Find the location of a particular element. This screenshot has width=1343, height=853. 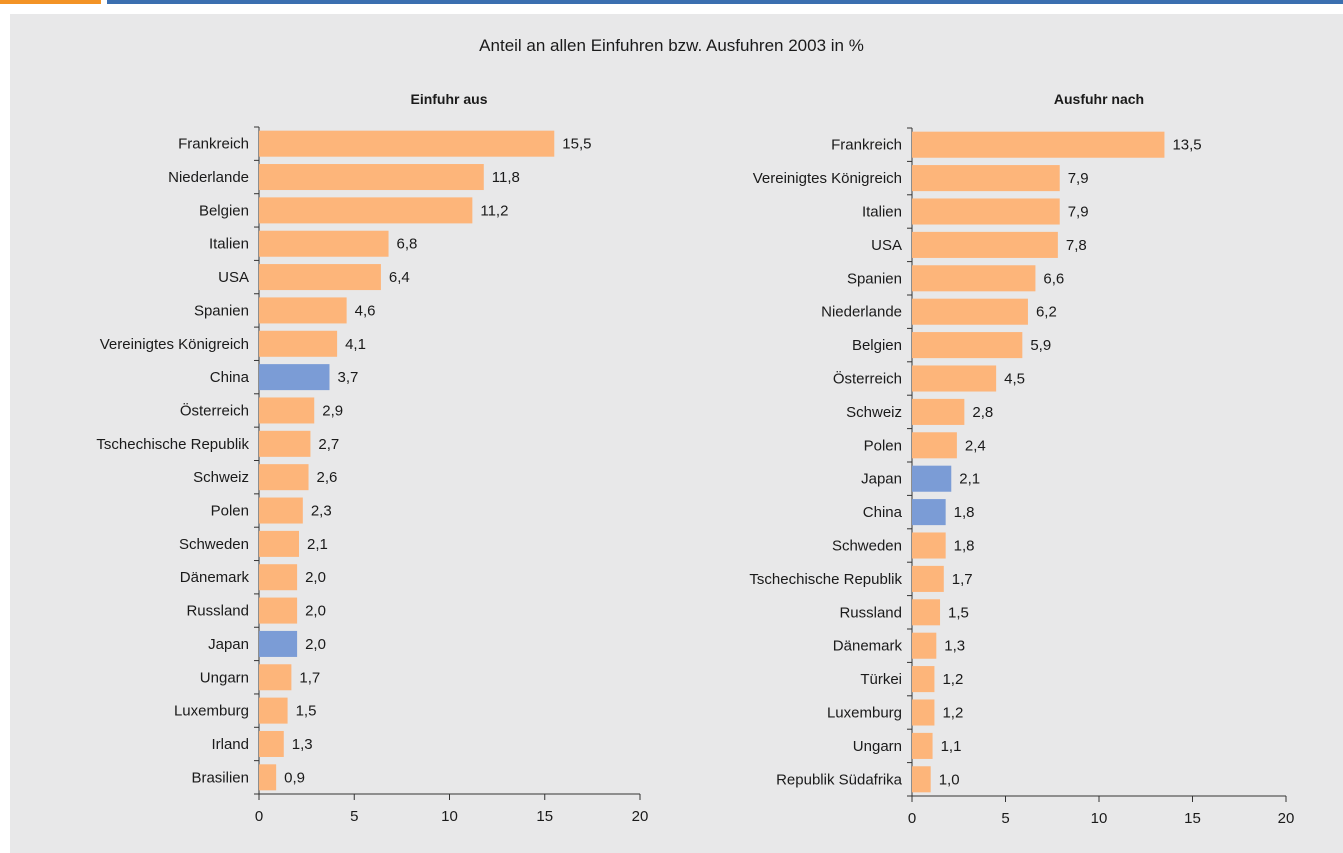

import-category-label: Ungarn is located at coordinates (224, 677).